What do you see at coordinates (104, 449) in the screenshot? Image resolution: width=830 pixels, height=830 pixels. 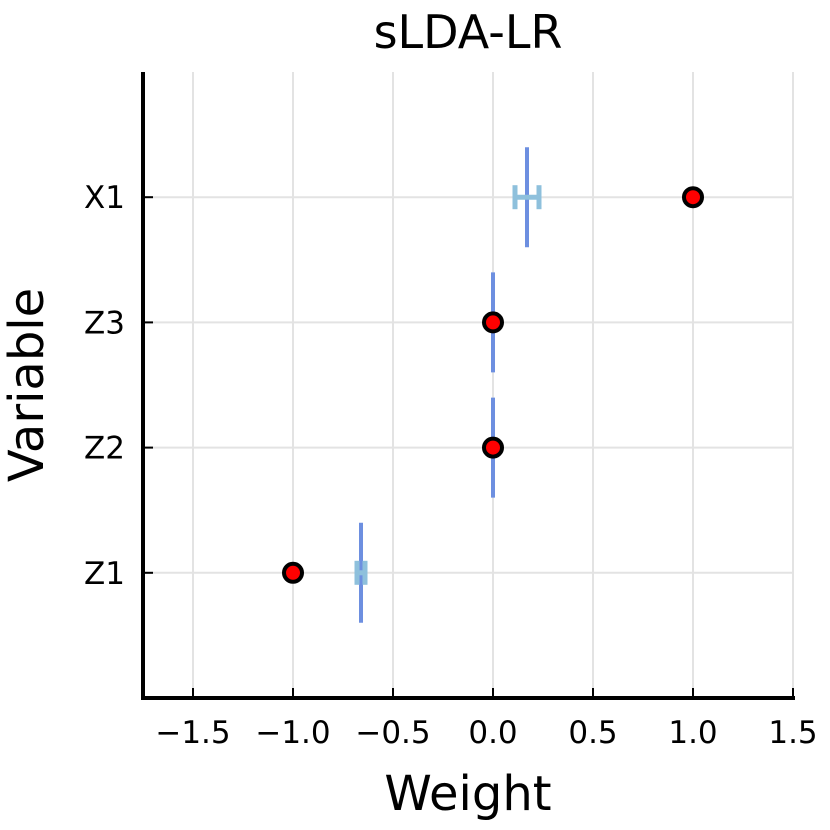 I see `y-tick-label-z2: Z2` at bounding box center [104, 449].